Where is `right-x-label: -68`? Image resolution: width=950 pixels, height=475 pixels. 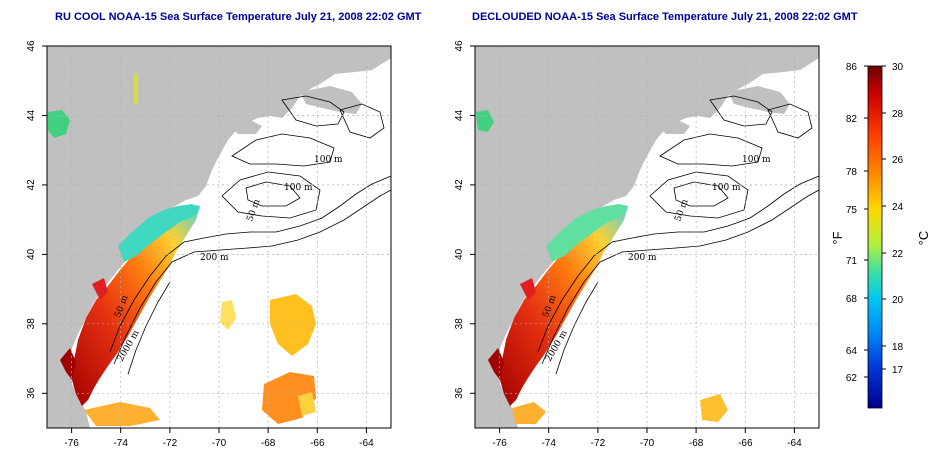
right-x-label: -68 is located at coordinates (696, 443).